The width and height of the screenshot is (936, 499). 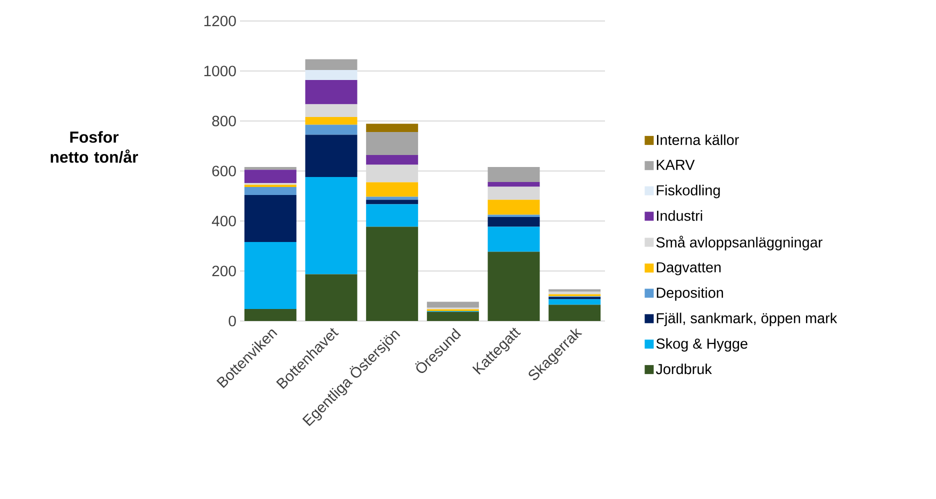 What do you see at coordinates (224, 271) in the screenshot?
I see `y-tick-label: 200` at bounding box center [224, 271].